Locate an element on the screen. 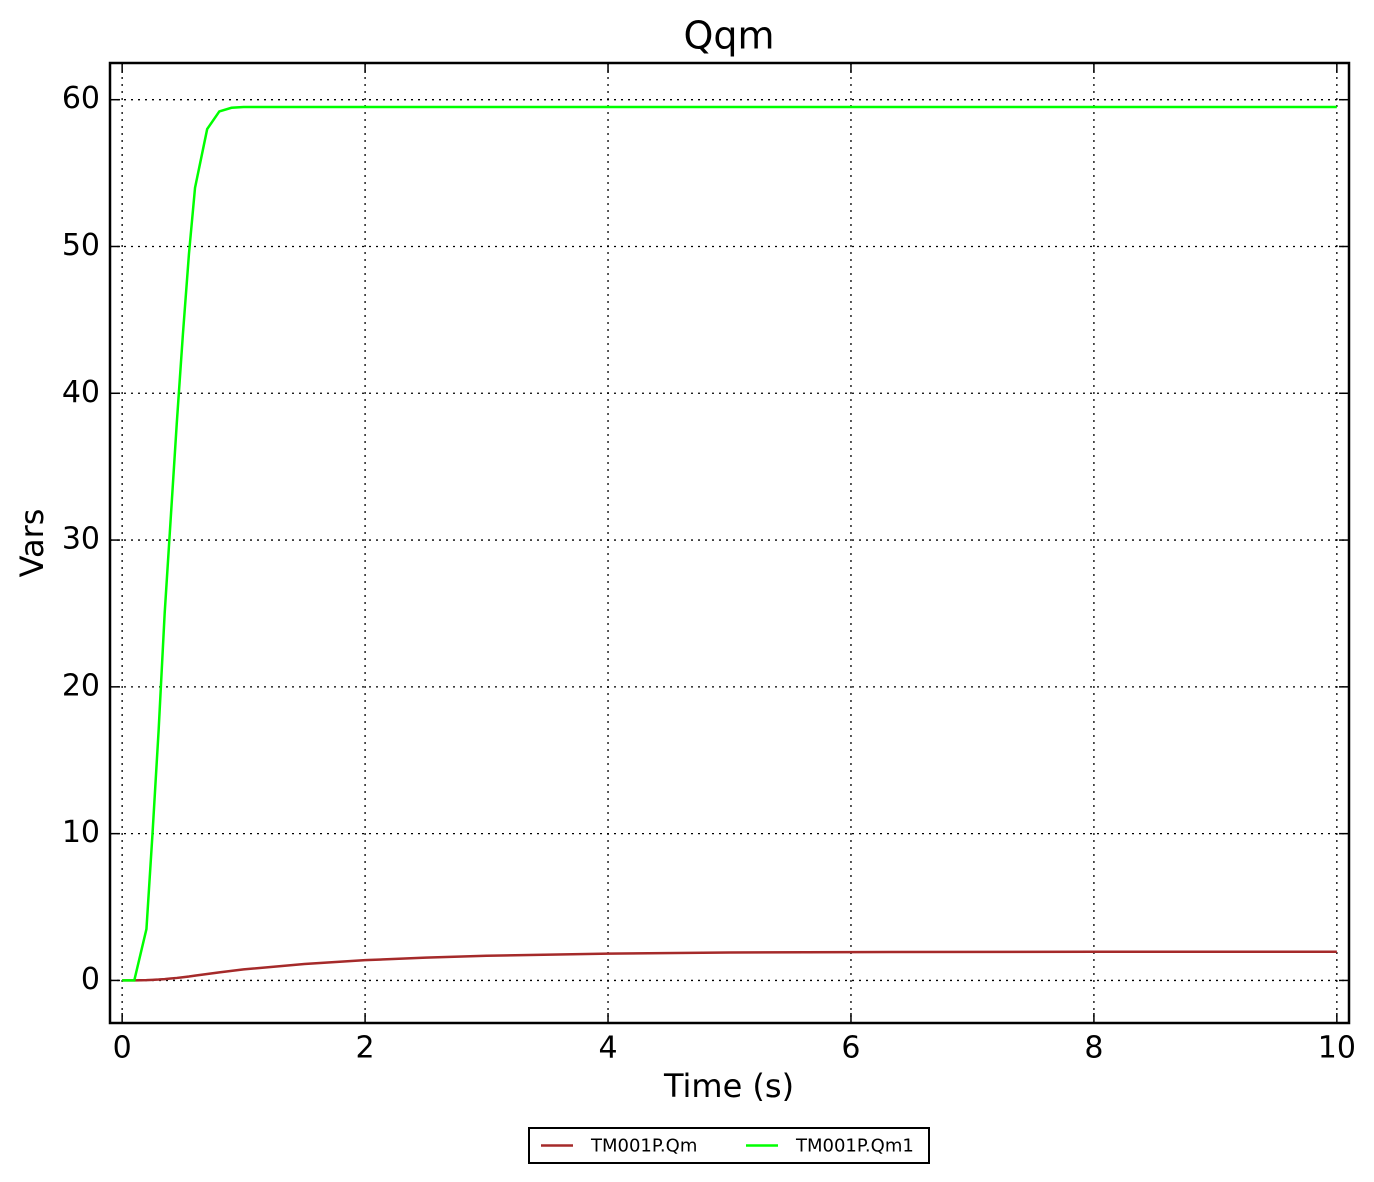  x-axis-label: Time (s) is located at coordinates (728, 1086).